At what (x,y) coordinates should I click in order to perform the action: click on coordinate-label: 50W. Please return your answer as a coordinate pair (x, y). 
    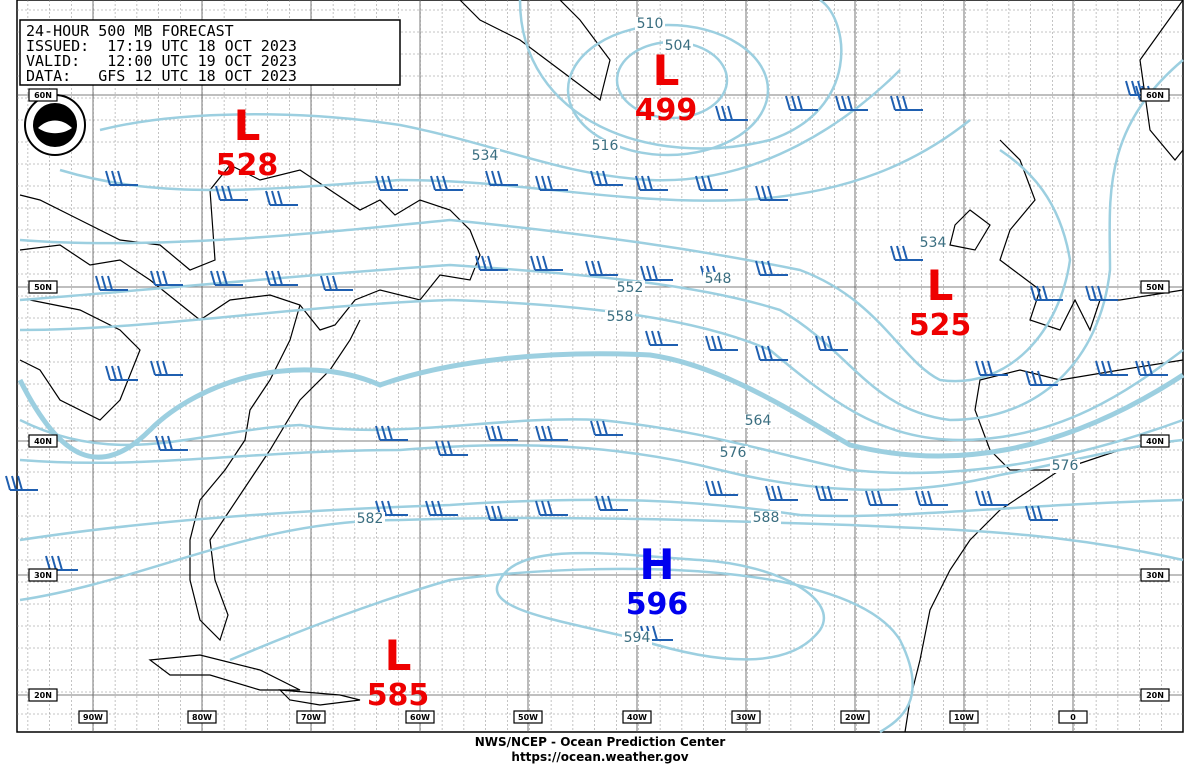
    Looking at the image, I should click on (528, 717).